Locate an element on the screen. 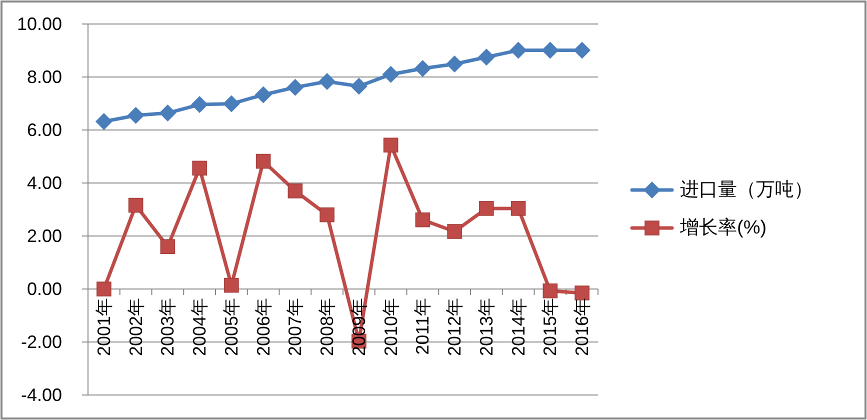 The height and width of the screenshot is (420, 867). legend-label: 增长率(%) is located at coordinates (723, 227).